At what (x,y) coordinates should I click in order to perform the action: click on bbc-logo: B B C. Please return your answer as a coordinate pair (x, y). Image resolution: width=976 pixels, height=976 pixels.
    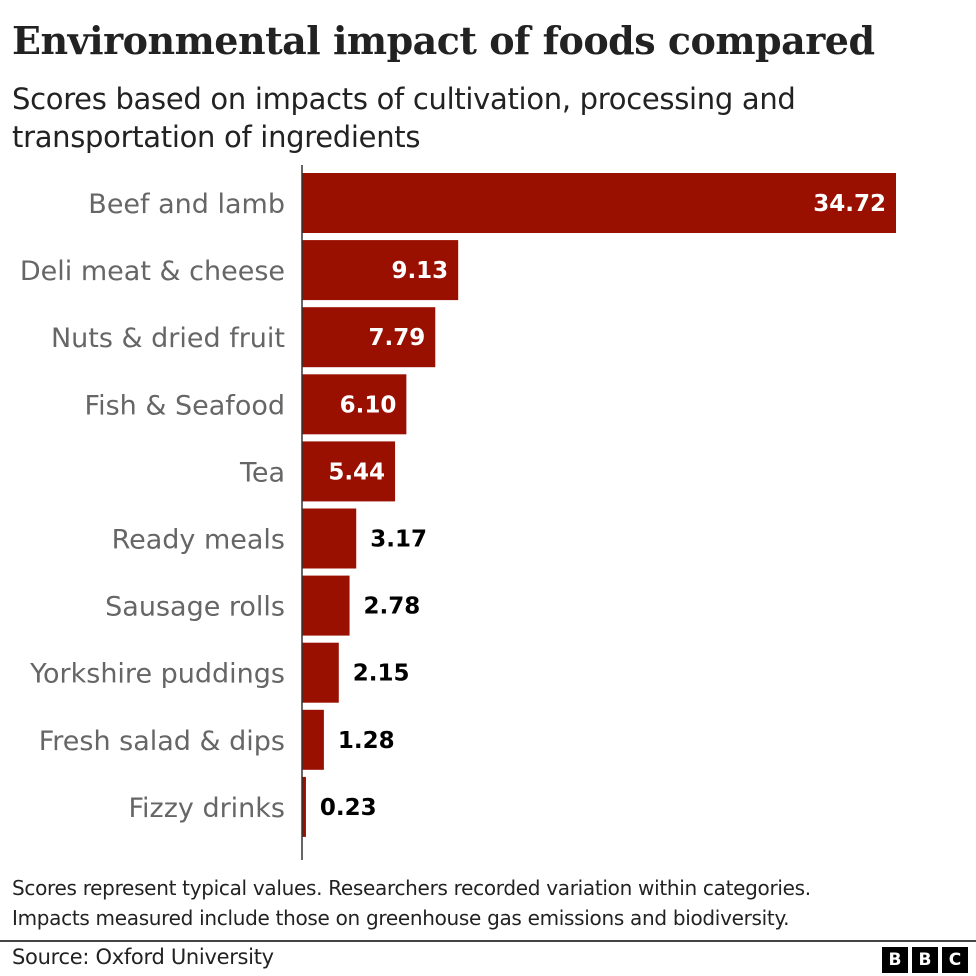
    Looking at the image, I should click on (925, 960).